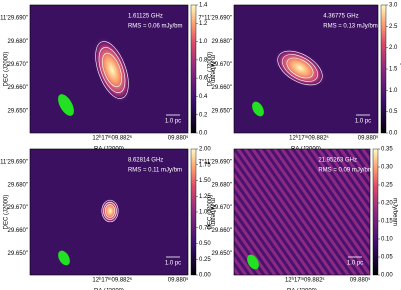 This screenshot has width=401, height=290. What do you see at coordinates (205, 165) in the screenshot?
I see `colorbar-tick-label: 1.75` at bounding box center [205, 165].